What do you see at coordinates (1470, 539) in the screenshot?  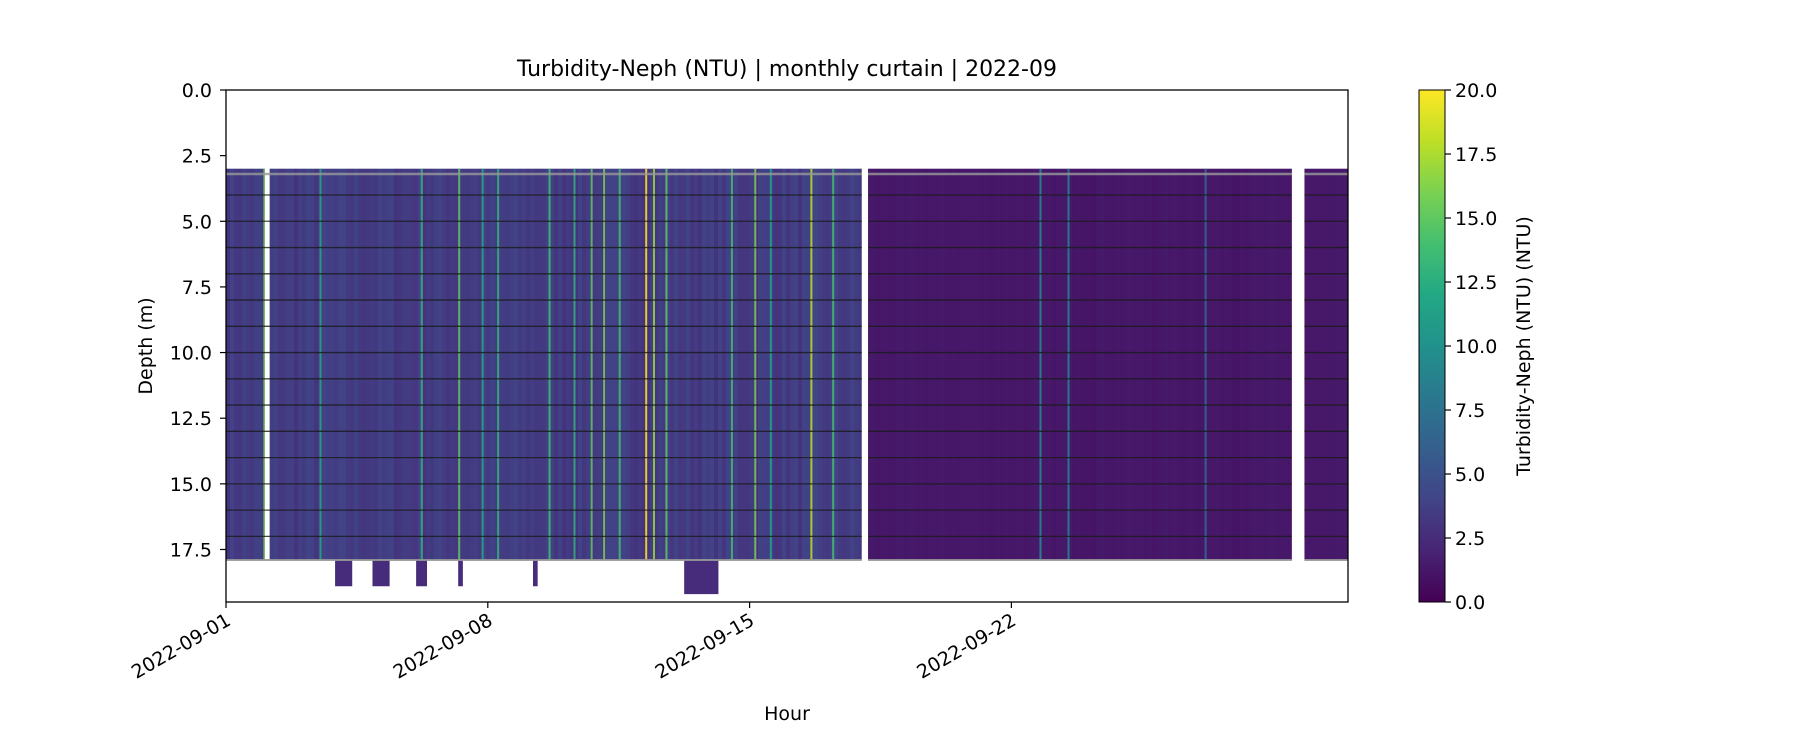 I see `colorbar-tick-label: 2.5` at bounding box center [1470, 539].